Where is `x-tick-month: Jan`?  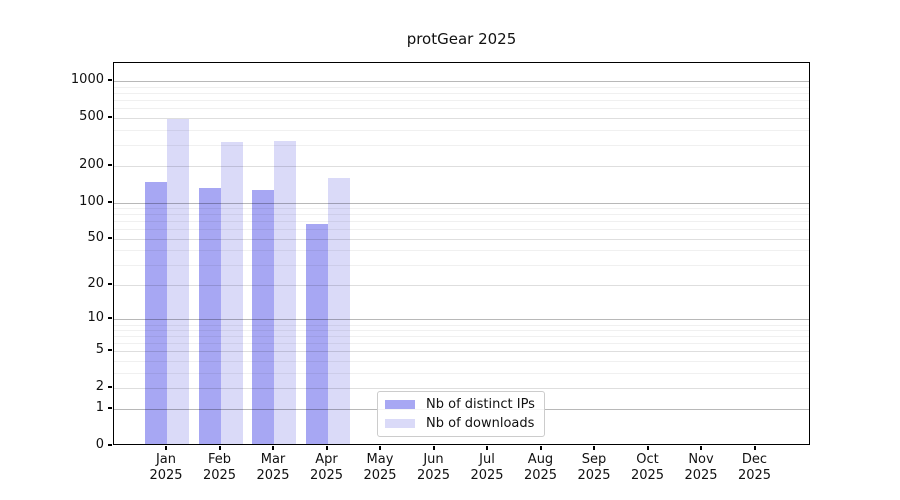 x-tick-month: Jan is located at coordinates (166, 459).